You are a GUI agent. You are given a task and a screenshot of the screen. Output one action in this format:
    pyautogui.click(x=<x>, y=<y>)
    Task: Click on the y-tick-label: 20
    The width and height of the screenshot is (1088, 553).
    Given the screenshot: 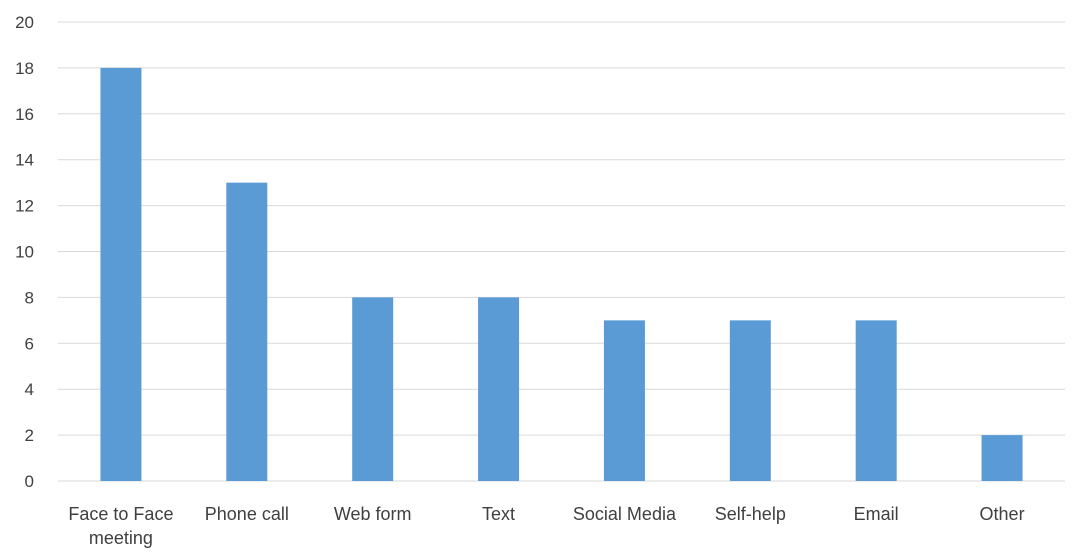 What is the action you would take?
    pyautogui.click(x=24, y=22)
    